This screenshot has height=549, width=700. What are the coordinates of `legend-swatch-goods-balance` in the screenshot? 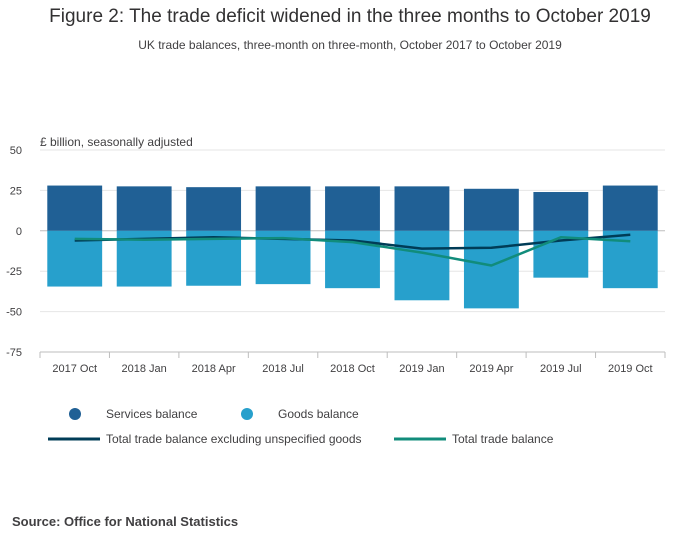 It's located at (247, 414).